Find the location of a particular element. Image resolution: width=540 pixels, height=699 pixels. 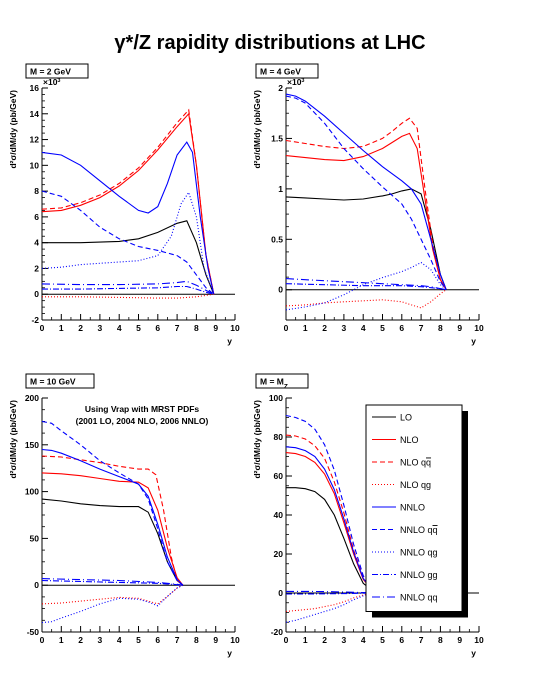

y-tick-label: -2 is located at coordinates (35, 320).